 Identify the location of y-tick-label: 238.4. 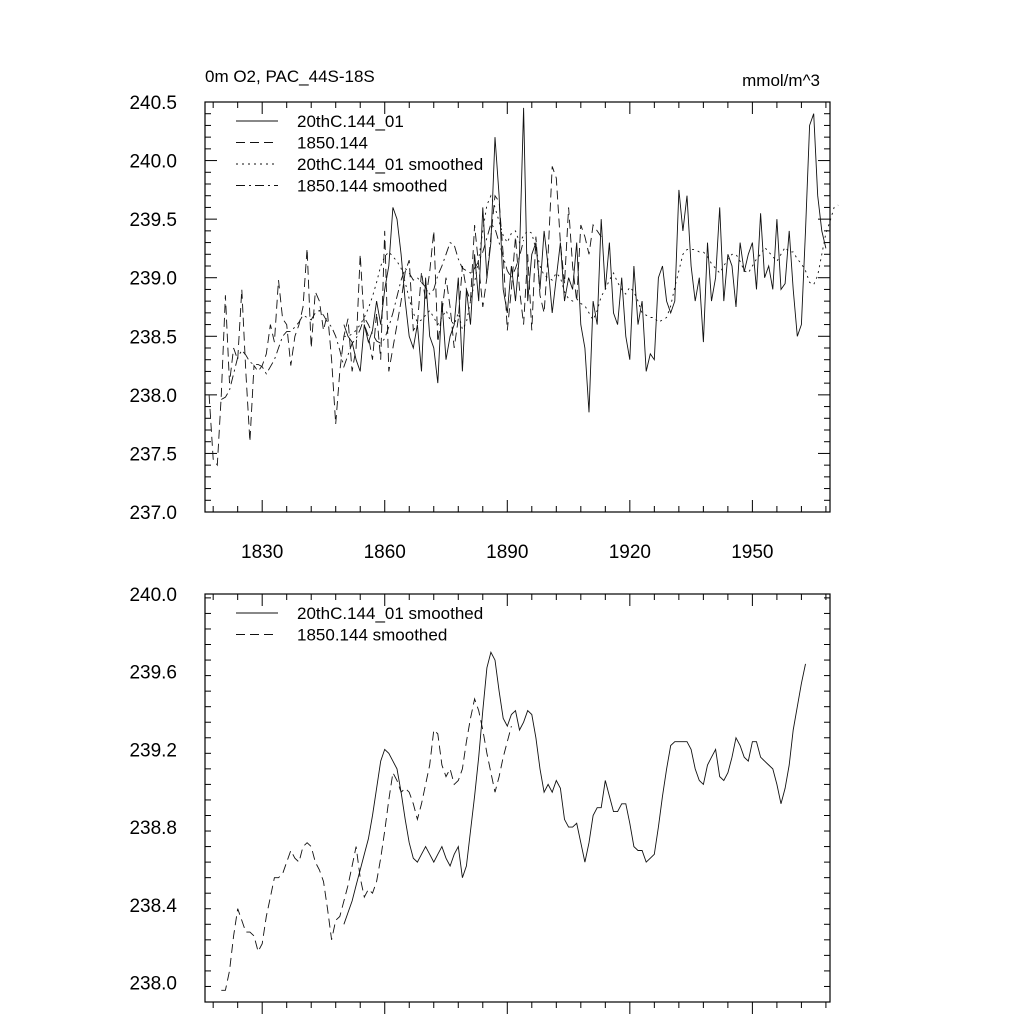
(153, 906).